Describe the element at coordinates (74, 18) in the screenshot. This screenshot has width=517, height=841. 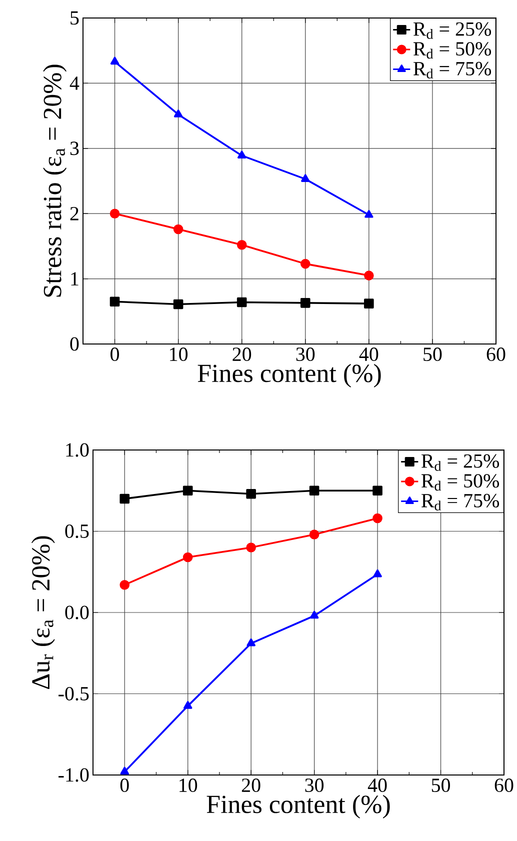
I see `y-tick-label: 5` at that location.